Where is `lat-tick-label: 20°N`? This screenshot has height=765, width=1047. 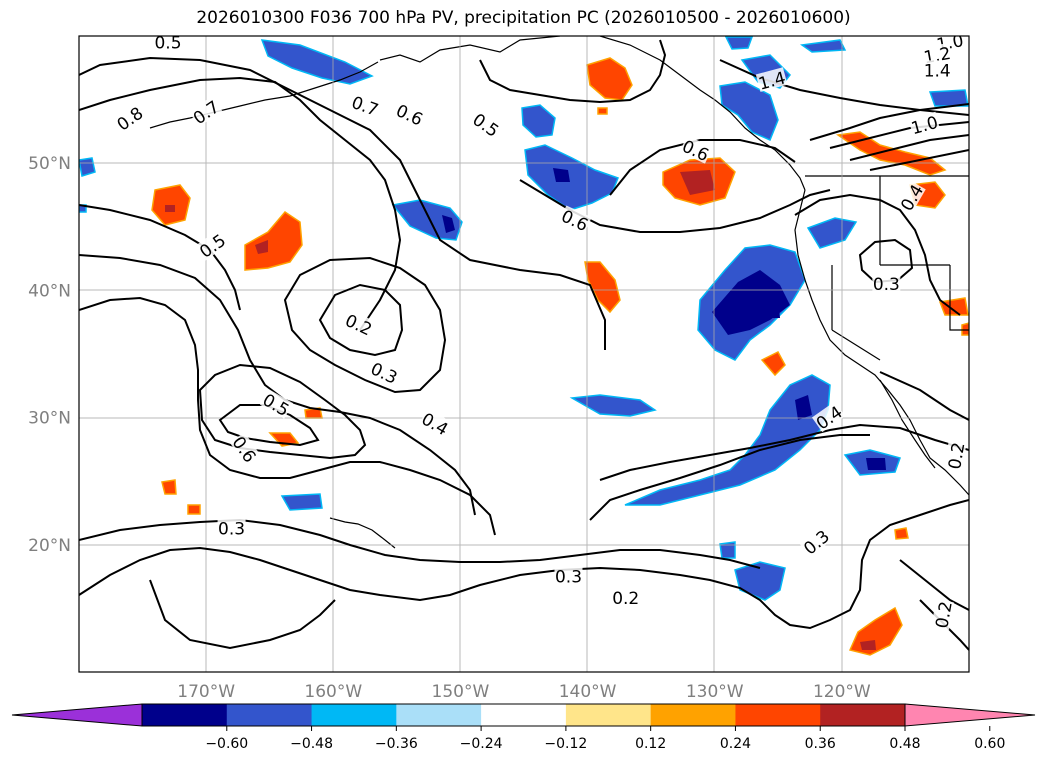 lat-tick-label: 20°N is located at coordinates (49, 546).